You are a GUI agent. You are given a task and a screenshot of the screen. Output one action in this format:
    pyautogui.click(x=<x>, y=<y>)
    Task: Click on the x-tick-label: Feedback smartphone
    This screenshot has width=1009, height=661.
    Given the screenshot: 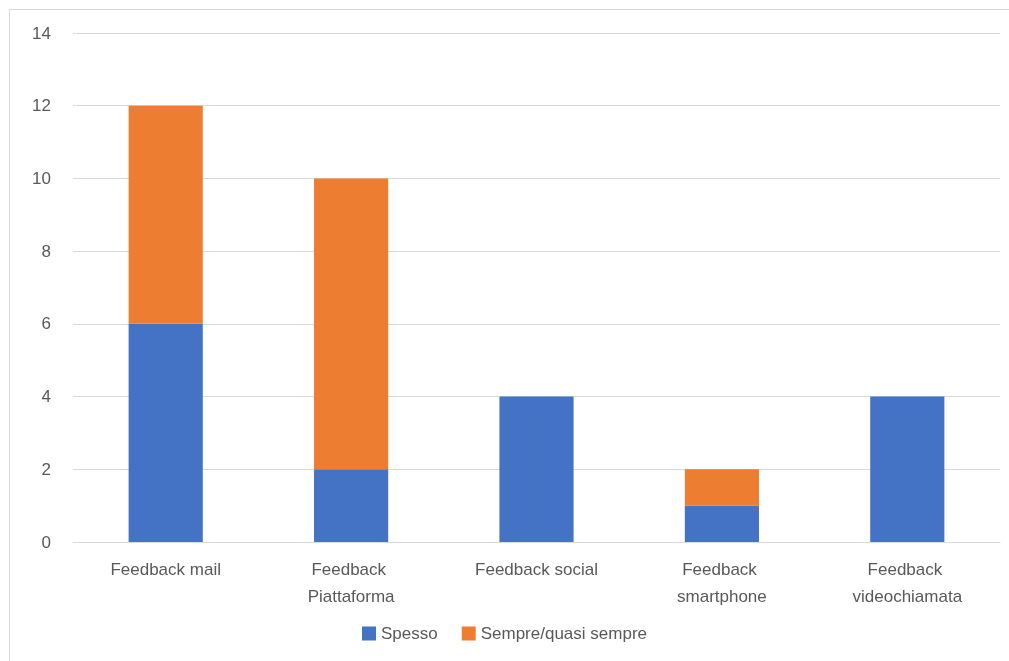 What is the action you would take?
    pyautogui.click(x=722, y=583)
    